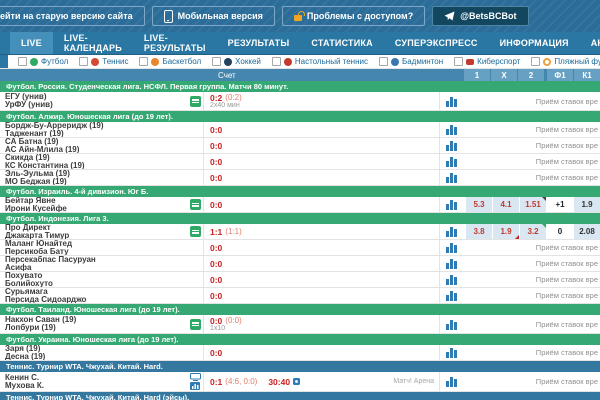  Describe the element at coordinates (506, 231) in the screenshot. I see `odds-x-cell: 1.9` at that location.